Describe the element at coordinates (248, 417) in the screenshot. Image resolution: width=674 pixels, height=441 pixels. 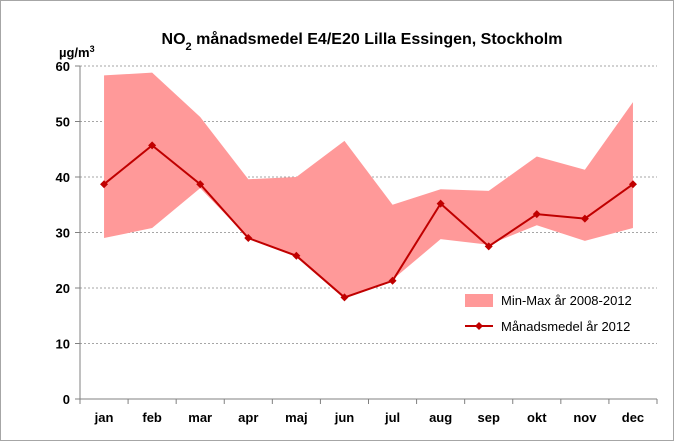
I see `x-tick-label-apr: apr` at that location.